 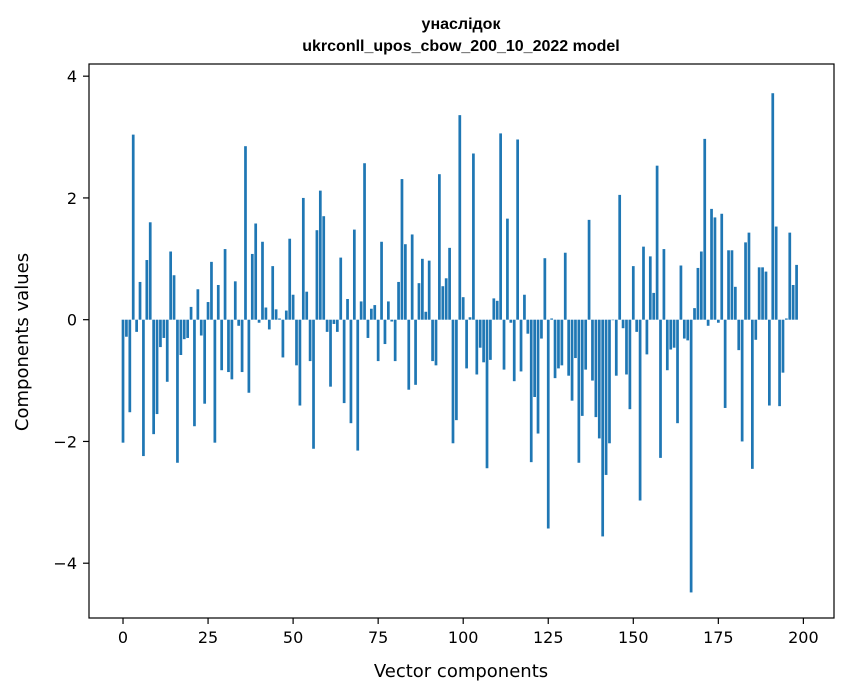 What do you see at coordinates (72, 198) in the screenshot?
I see `y-tick-label: 2` at bounding box center [72, 198].